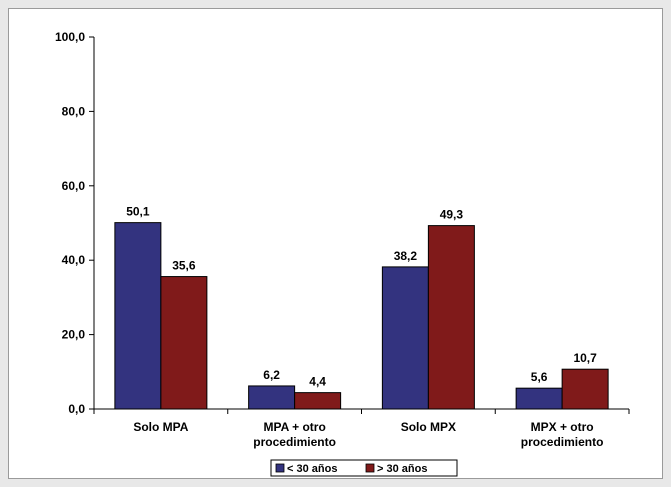 The height and width of the screenshot is (487, 671). I want to click on category-label: Solo MPX, so click(428, 427).